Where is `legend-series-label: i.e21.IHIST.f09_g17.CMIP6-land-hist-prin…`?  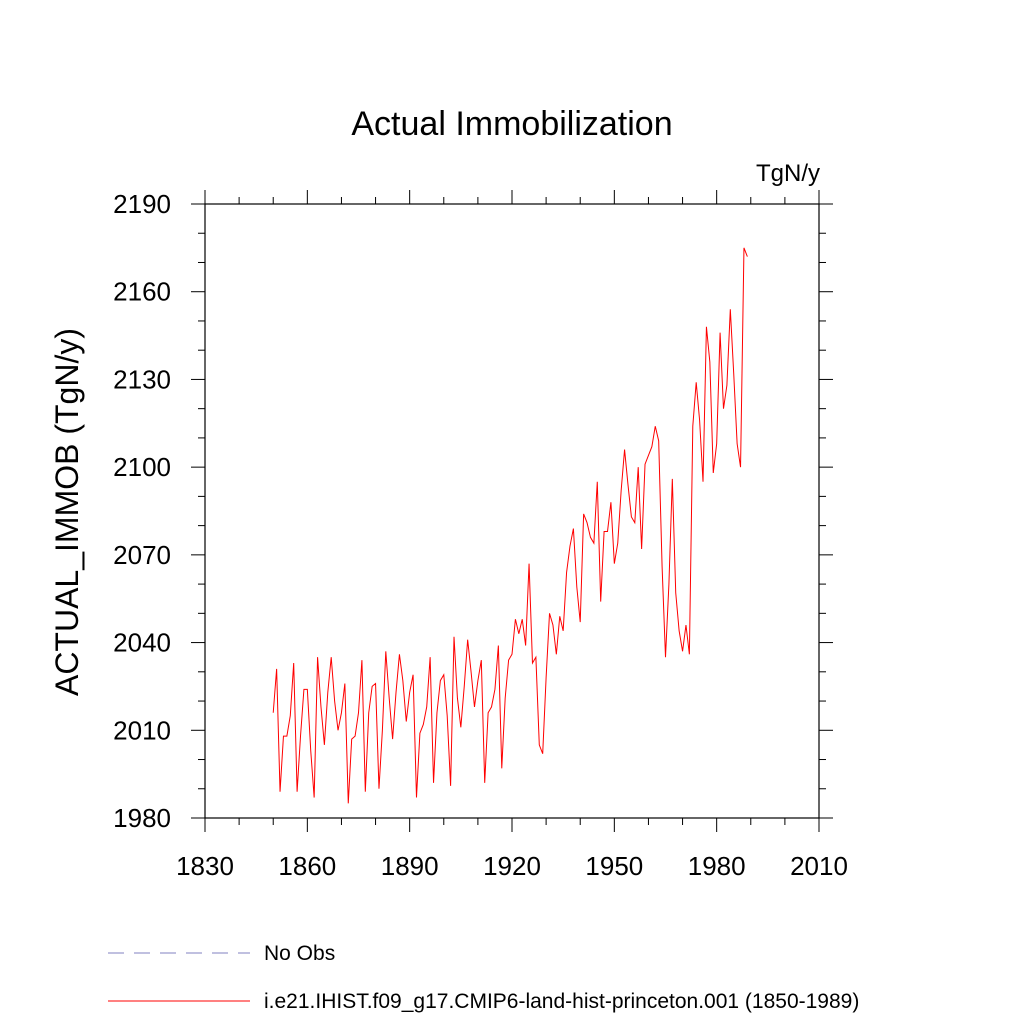 legend-series-label: i.e21.IHIST.f09_g17.CMIP6-land-hist-prin… is located at coordinates (561, 1001).